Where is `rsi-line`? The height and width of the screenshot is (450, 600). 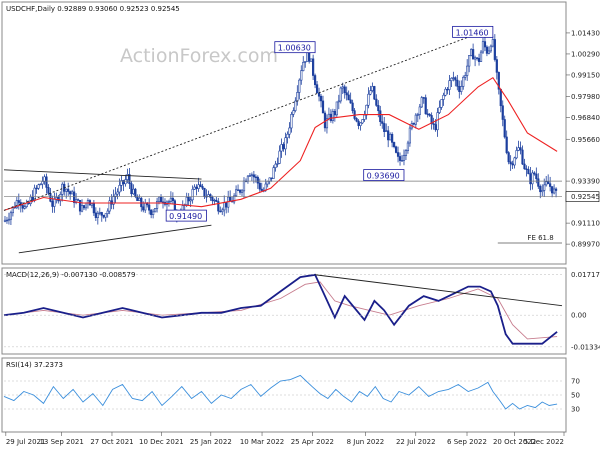
rsi-line is located at coordinates (280, 392).